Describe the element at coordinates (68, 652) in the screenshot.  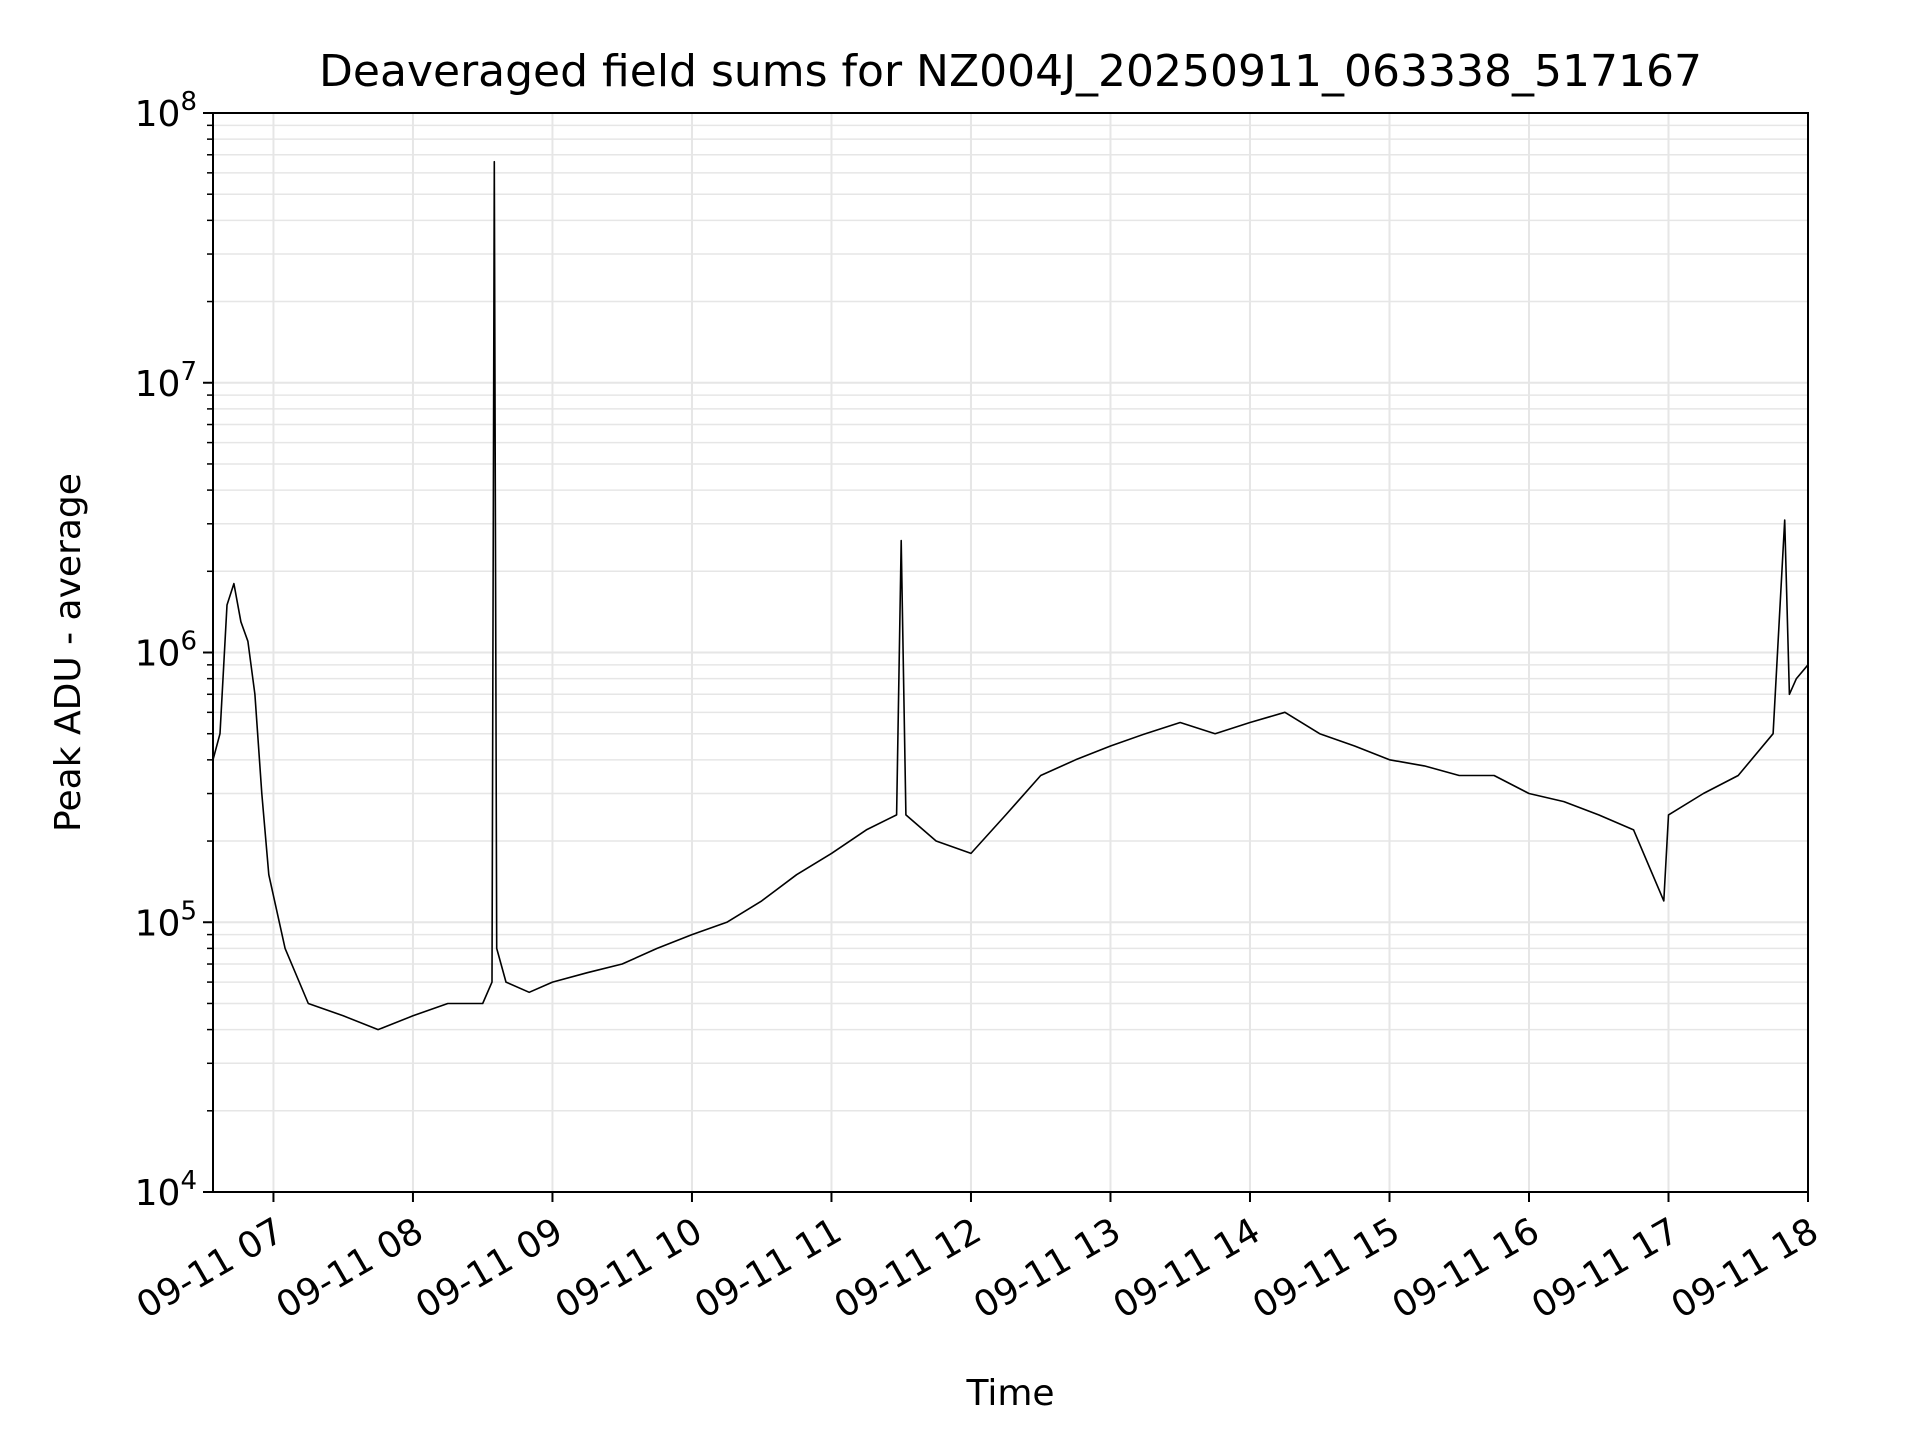
I see `y-axis-label: Peak ADU - average` at that location.